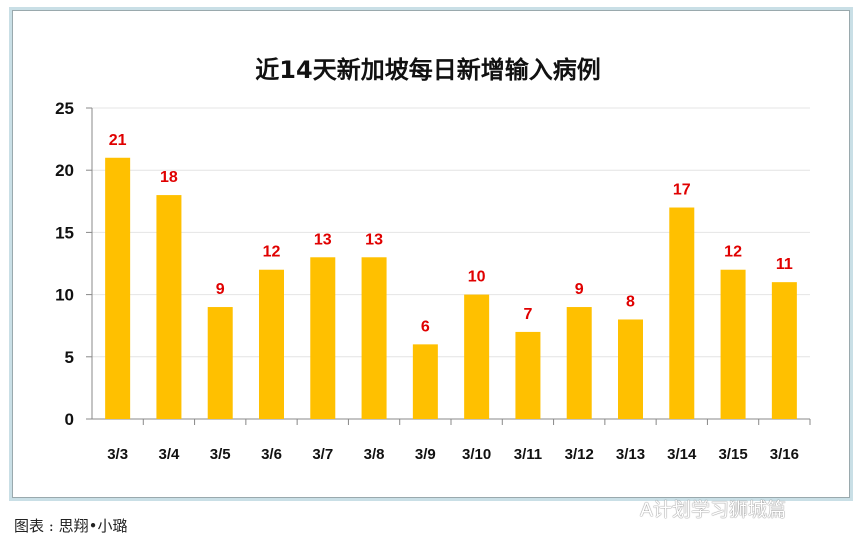 Image resolution: width=856 pixels, height=545 pixels. I want to click on y-tick-label: 25, so click(64, 108).